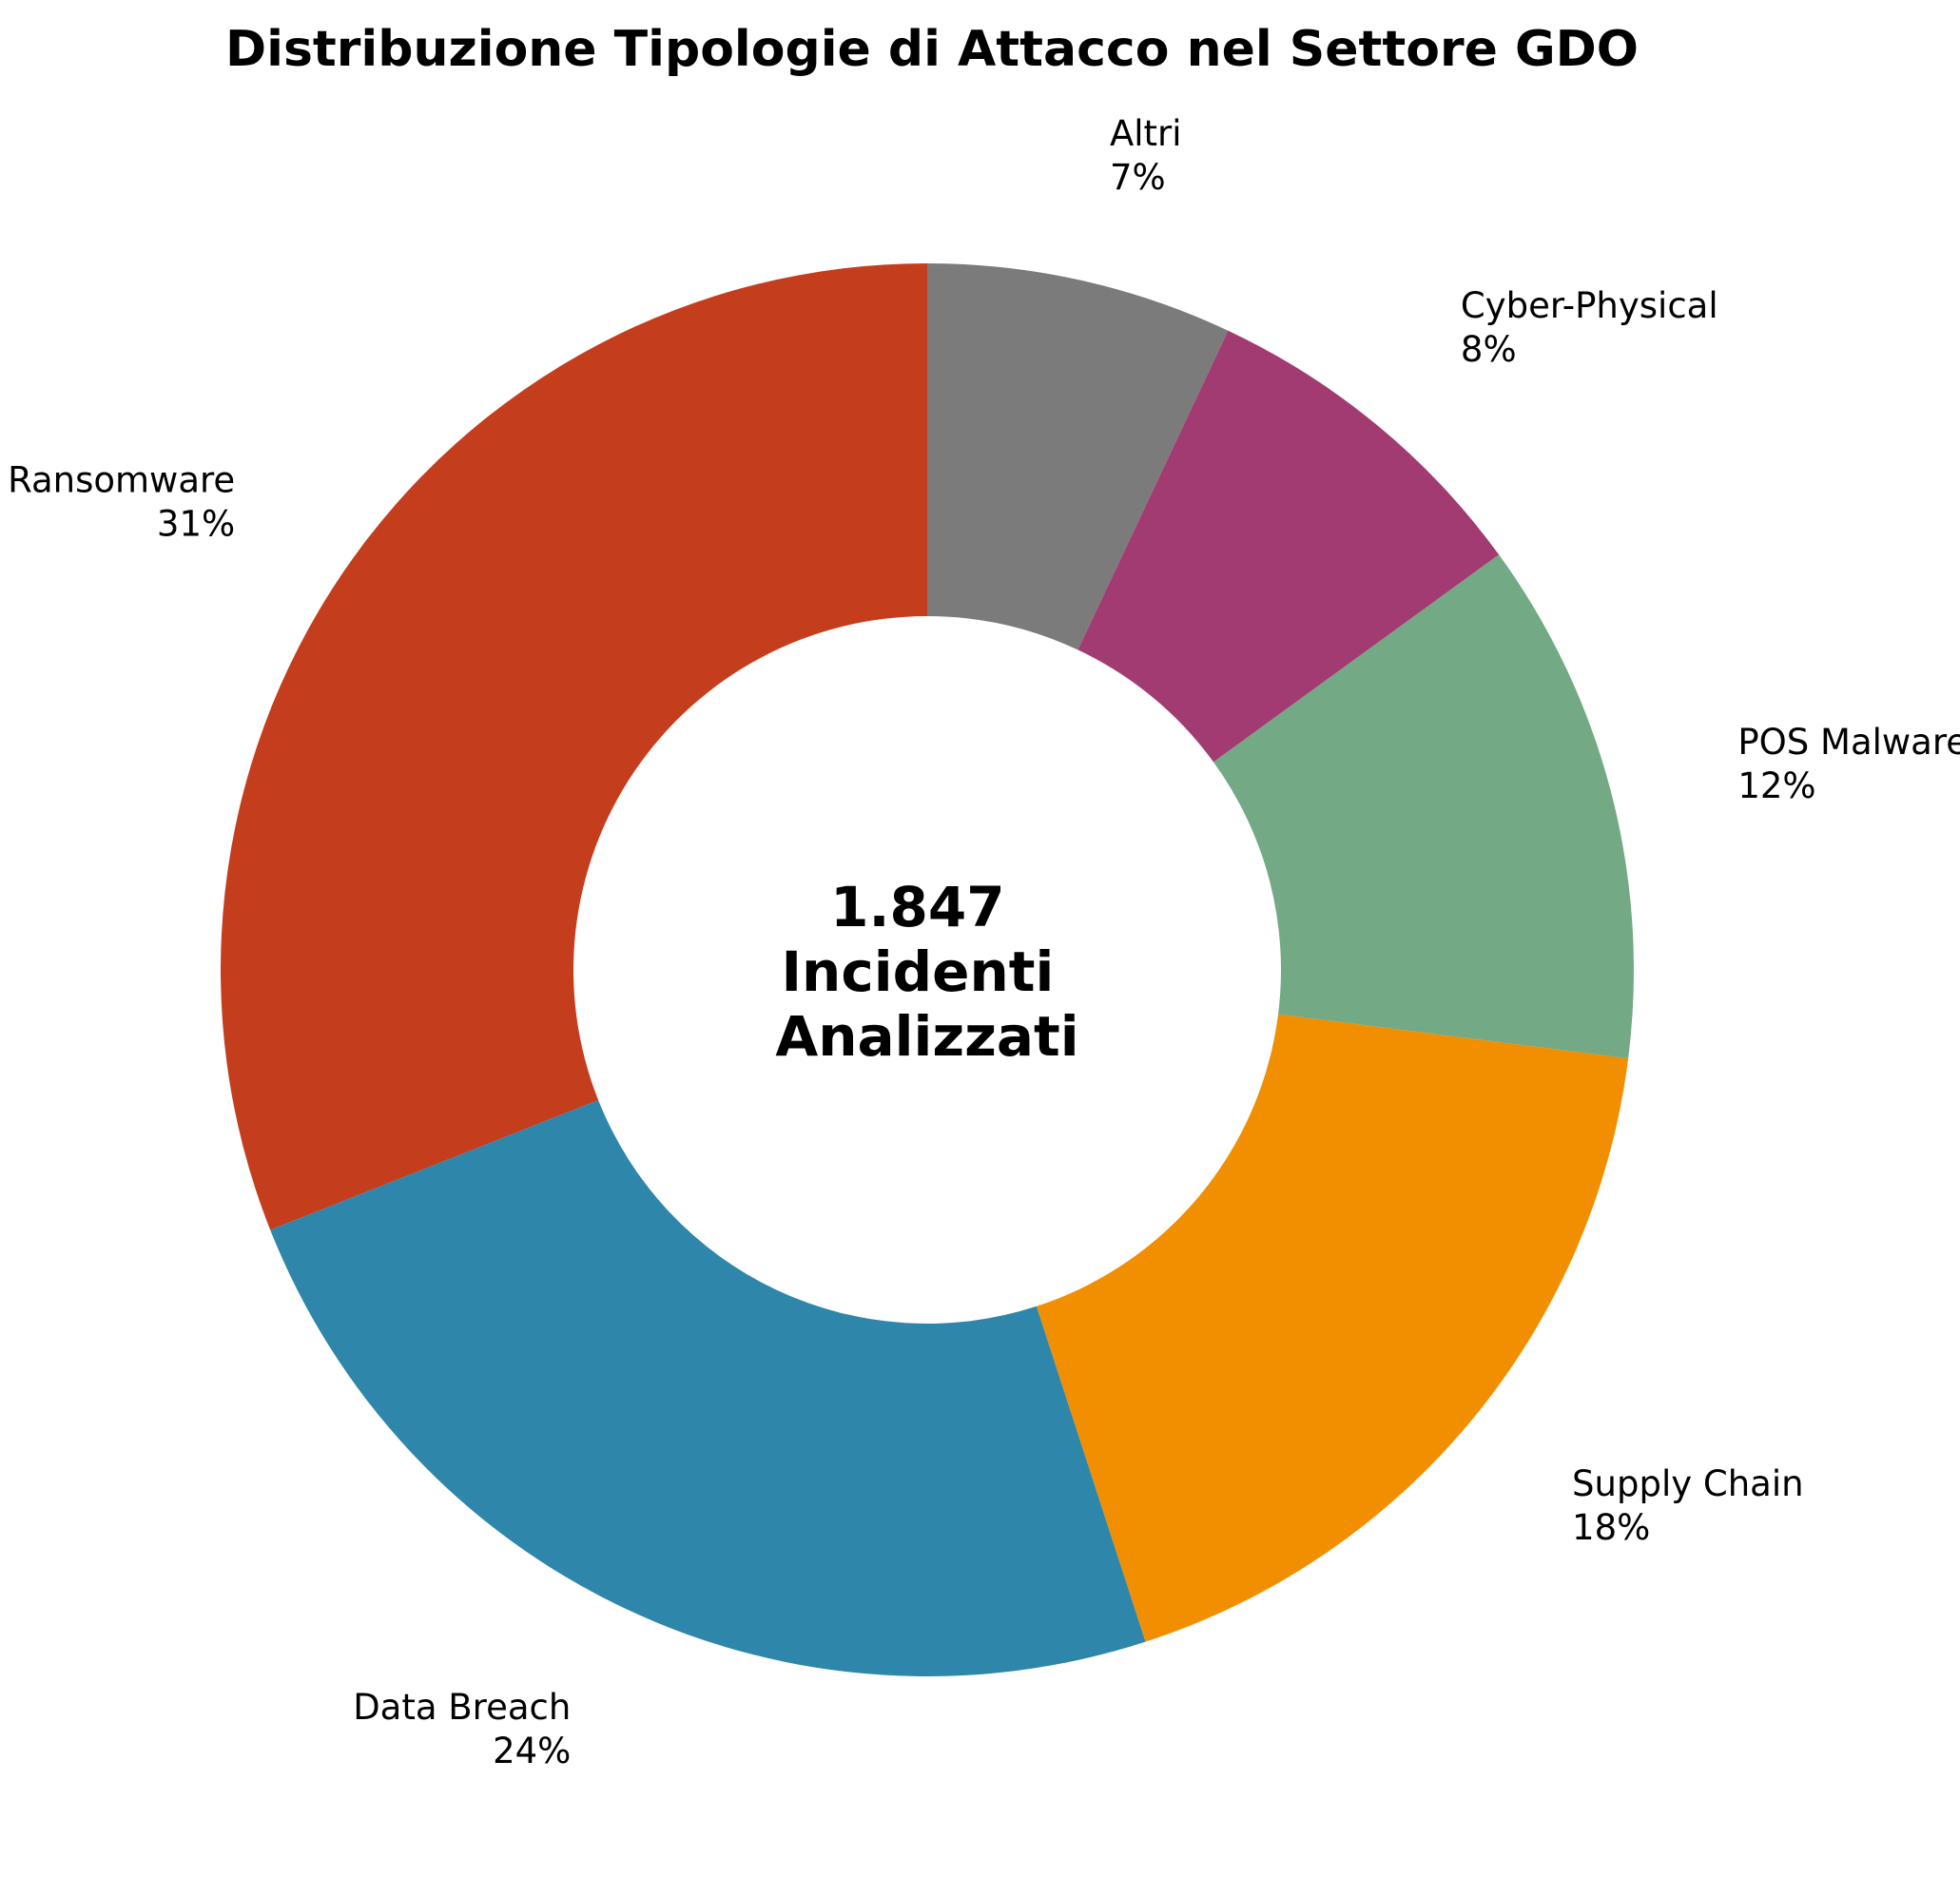 The width and height of the screenshot is (1960, 1877). I want to click on slice-label-data-breach: Data Breach 24%, so click(462, 1729).